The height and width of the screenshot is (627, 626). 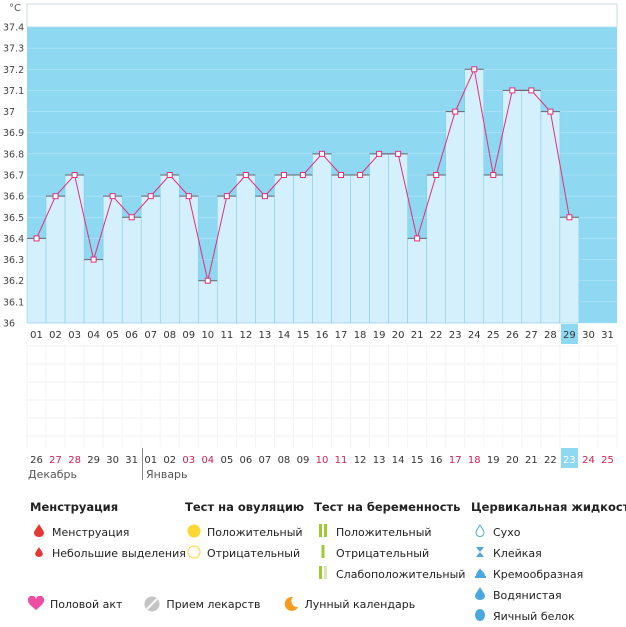 What do you see at coordinates (474, 335) in the screenshot?
I see `cycle-day-label: 24` at bounding box center [474, 335].